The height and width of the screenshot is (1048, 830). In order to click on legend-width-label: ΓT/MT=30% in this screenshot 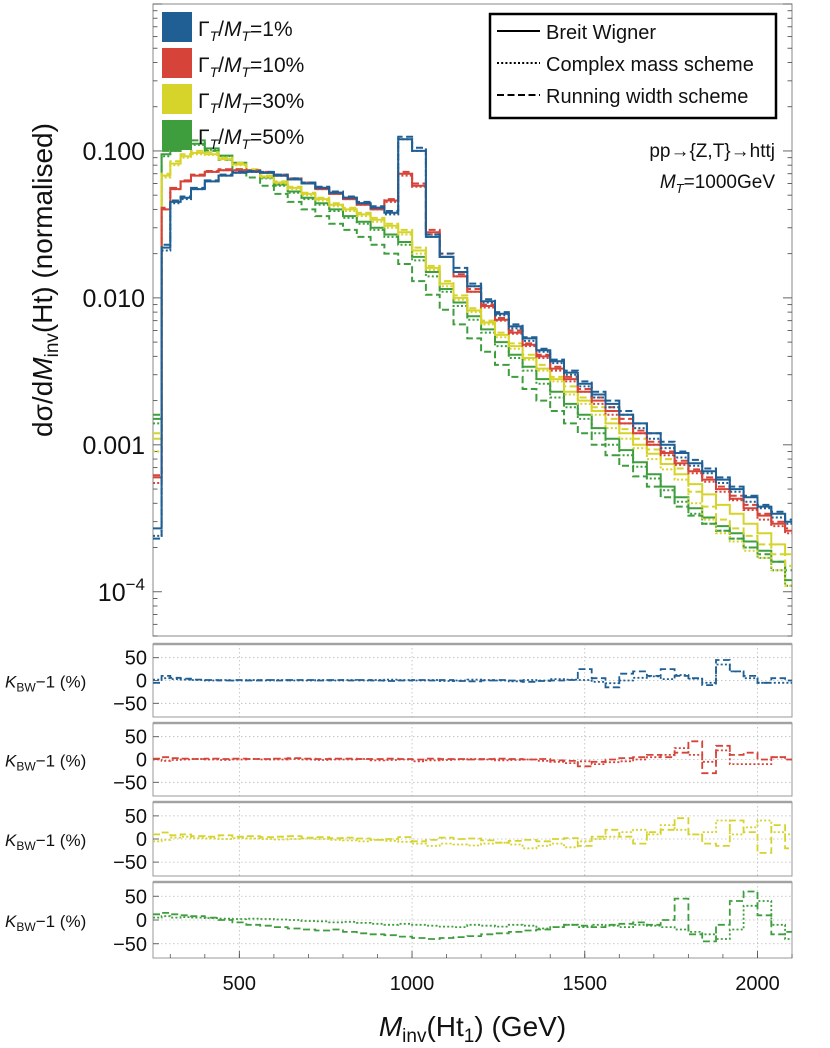, I will do `click(251, 103)`.